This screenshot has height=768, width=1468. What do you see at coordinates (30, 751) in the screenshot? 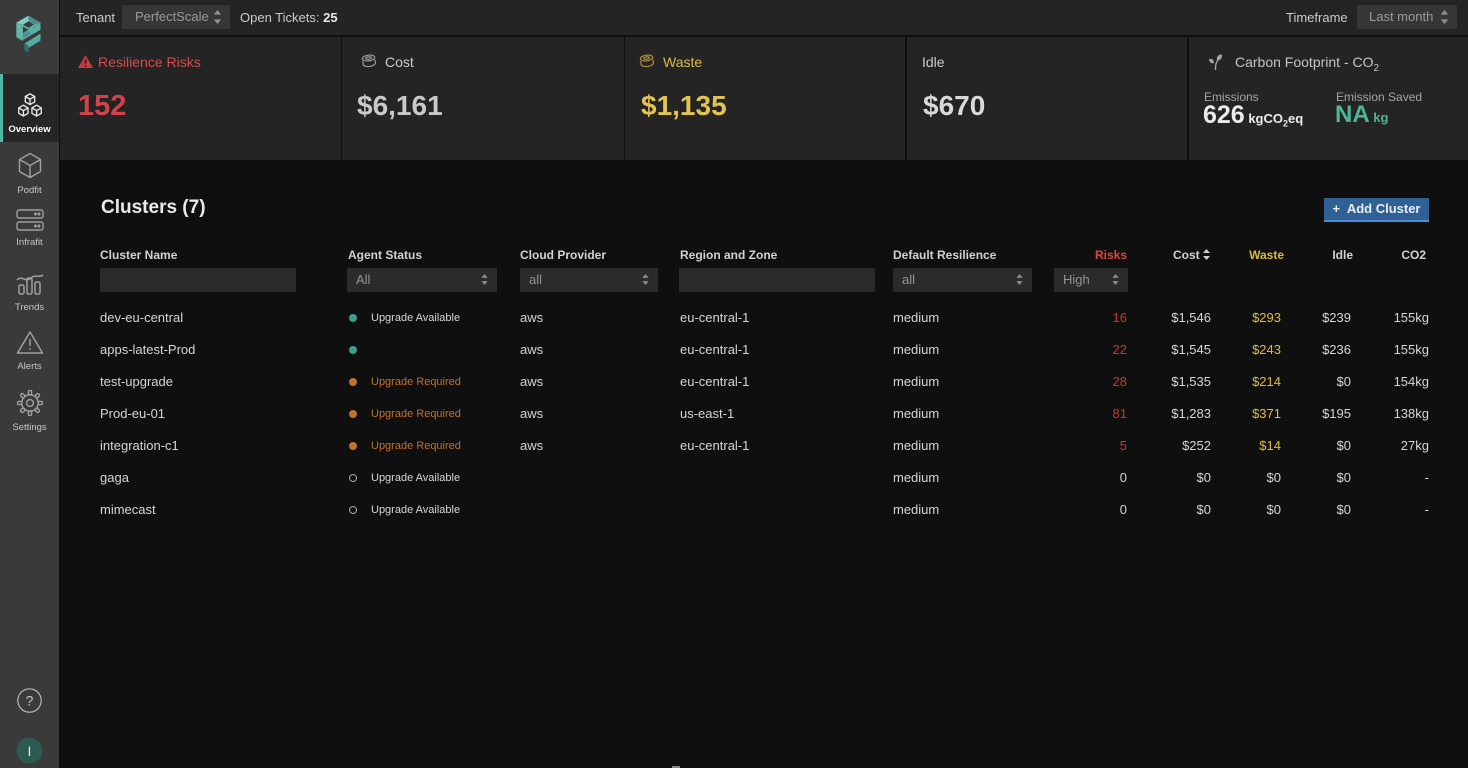
I see `svg-text: I` at bounding box center [30, 751].